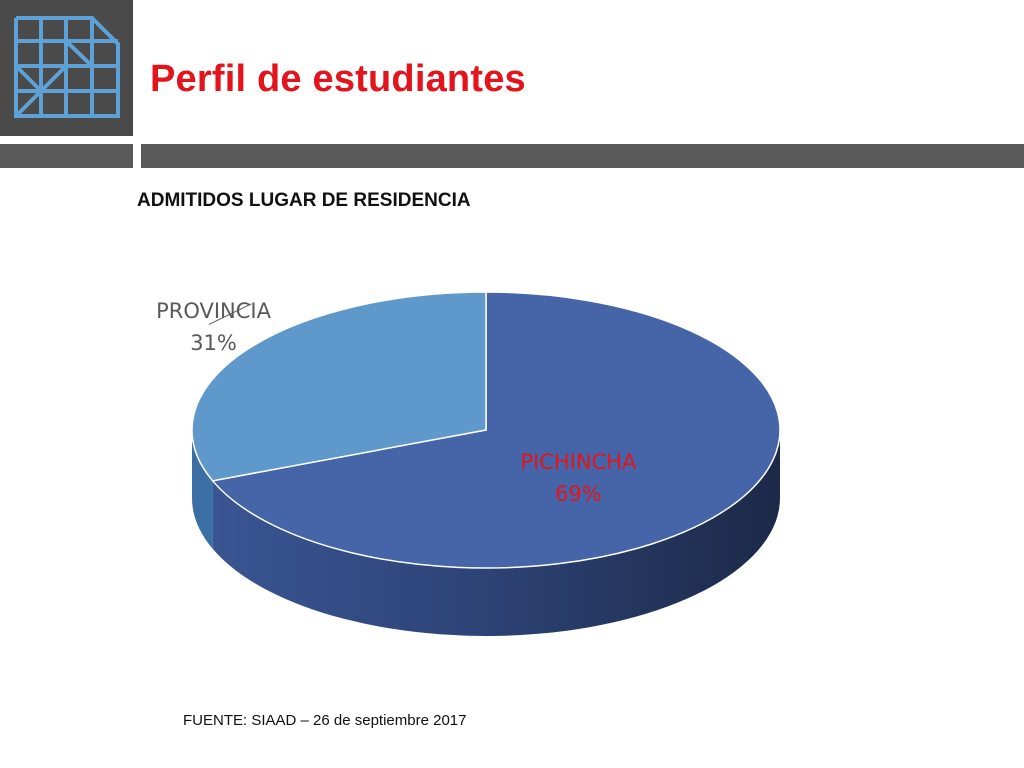 The image size is (1024, 768). What do you see at coordinates (325, 720) in the screenshot?
I see `source-note: FUENTE: SIAAD – 26 de septiembre 2017` at bounding box center [325, 720].